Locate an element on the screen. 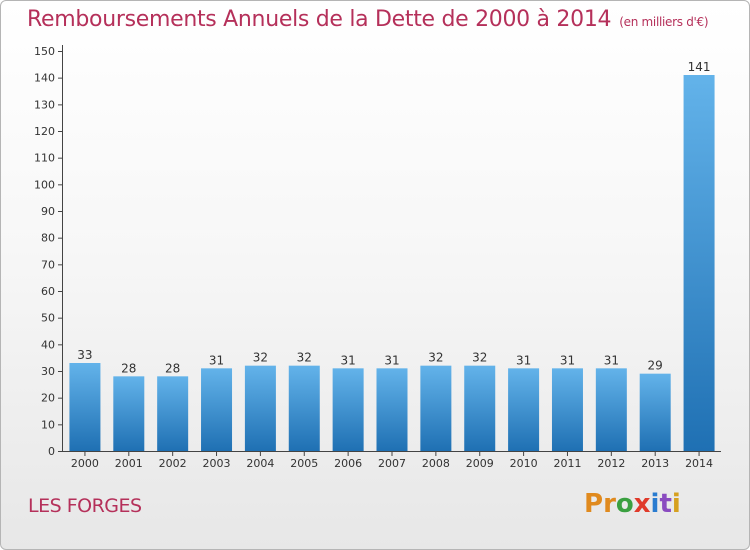  bar-2010 is located at coordinates (524, 409).